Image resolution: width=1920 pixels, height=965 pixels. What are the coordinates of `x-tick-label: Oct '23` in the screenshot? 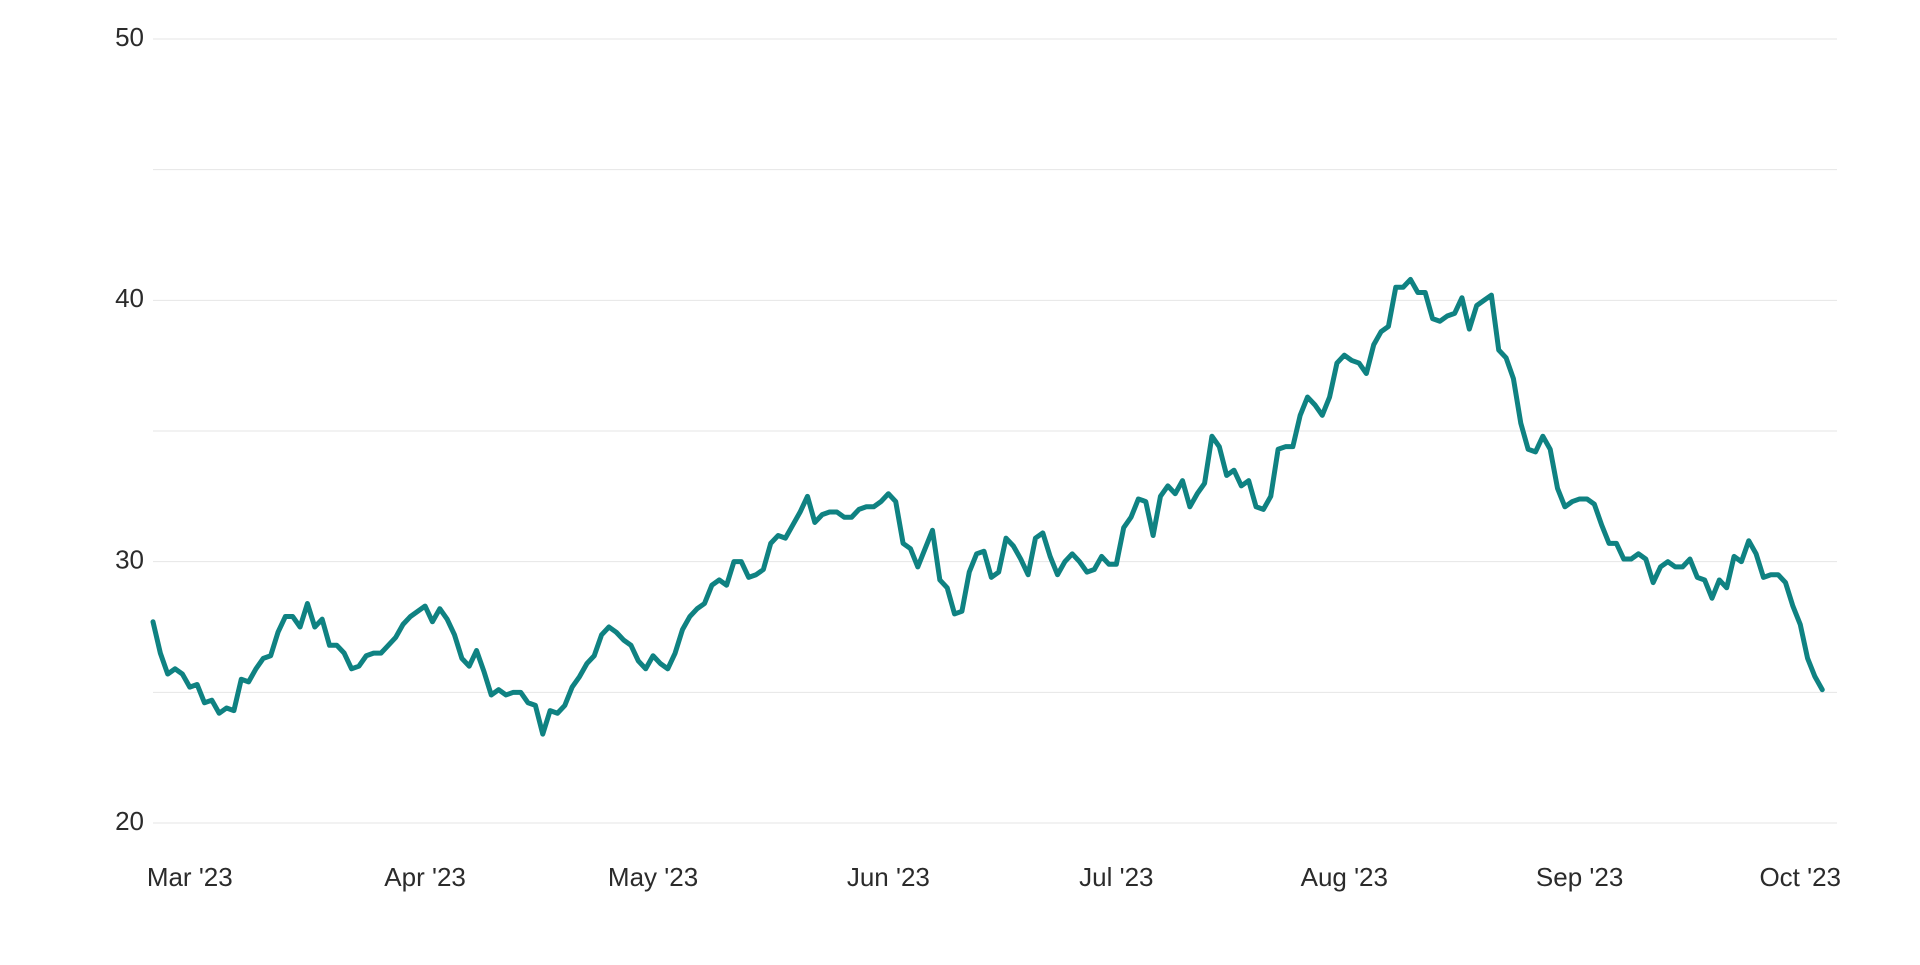 It's located at (1800, 877).